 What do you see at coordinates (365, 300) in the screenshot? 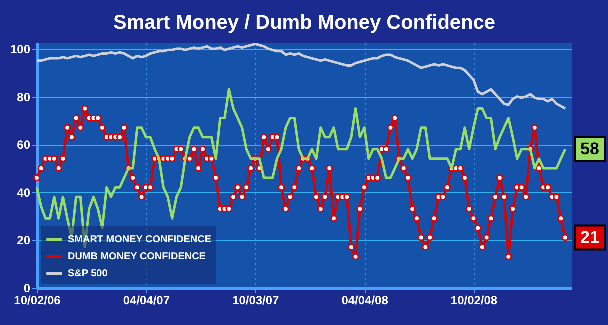
I see `x-tick-label: 04/04/08` at bounding box center [365, 300].